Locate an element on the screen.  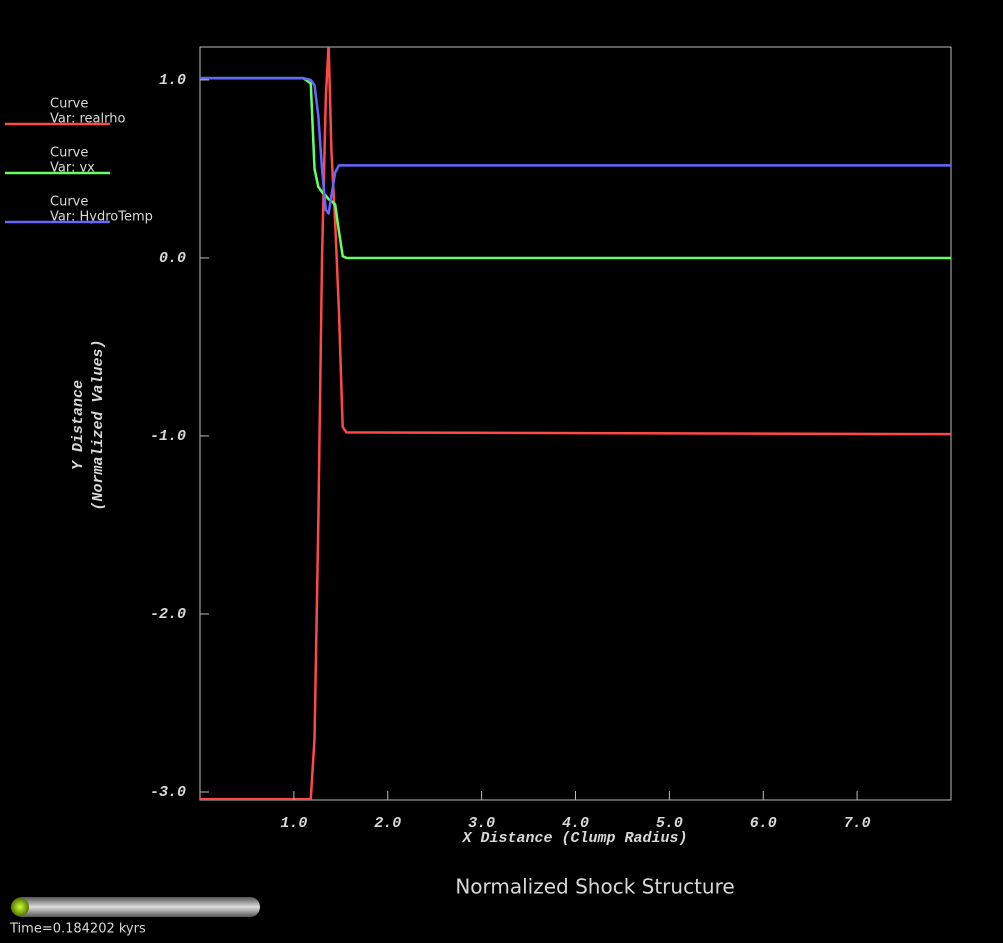
y-axis-label: Y Distance (Normalized Values) is located at coordinates (88, 424).